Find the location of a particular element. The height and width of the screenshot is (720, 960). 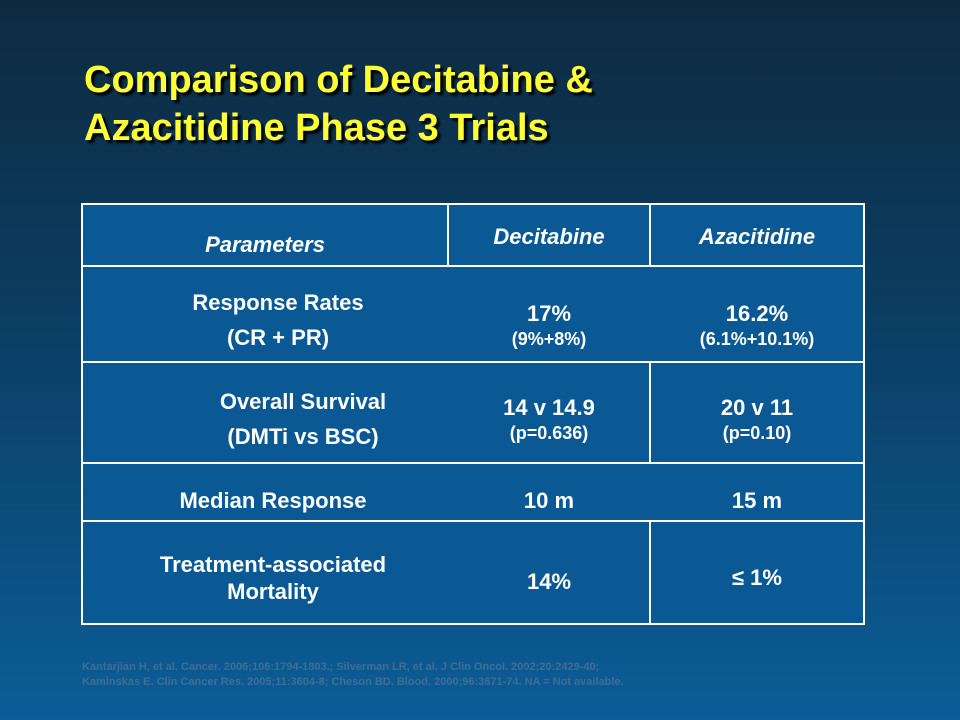

parameter-label: Treatment-associated is located at coordinates (273, 564).